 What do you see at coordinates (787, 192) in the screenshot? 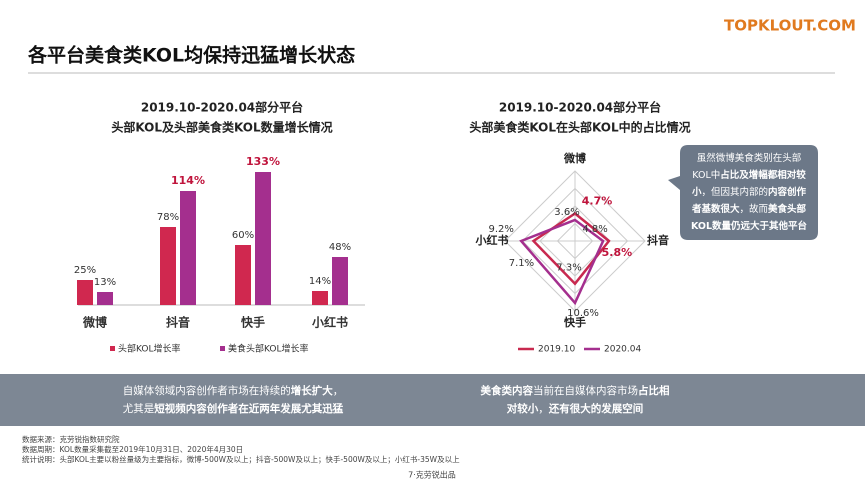
I see `text-run: 内容创作` at bounding box center [787, 192].